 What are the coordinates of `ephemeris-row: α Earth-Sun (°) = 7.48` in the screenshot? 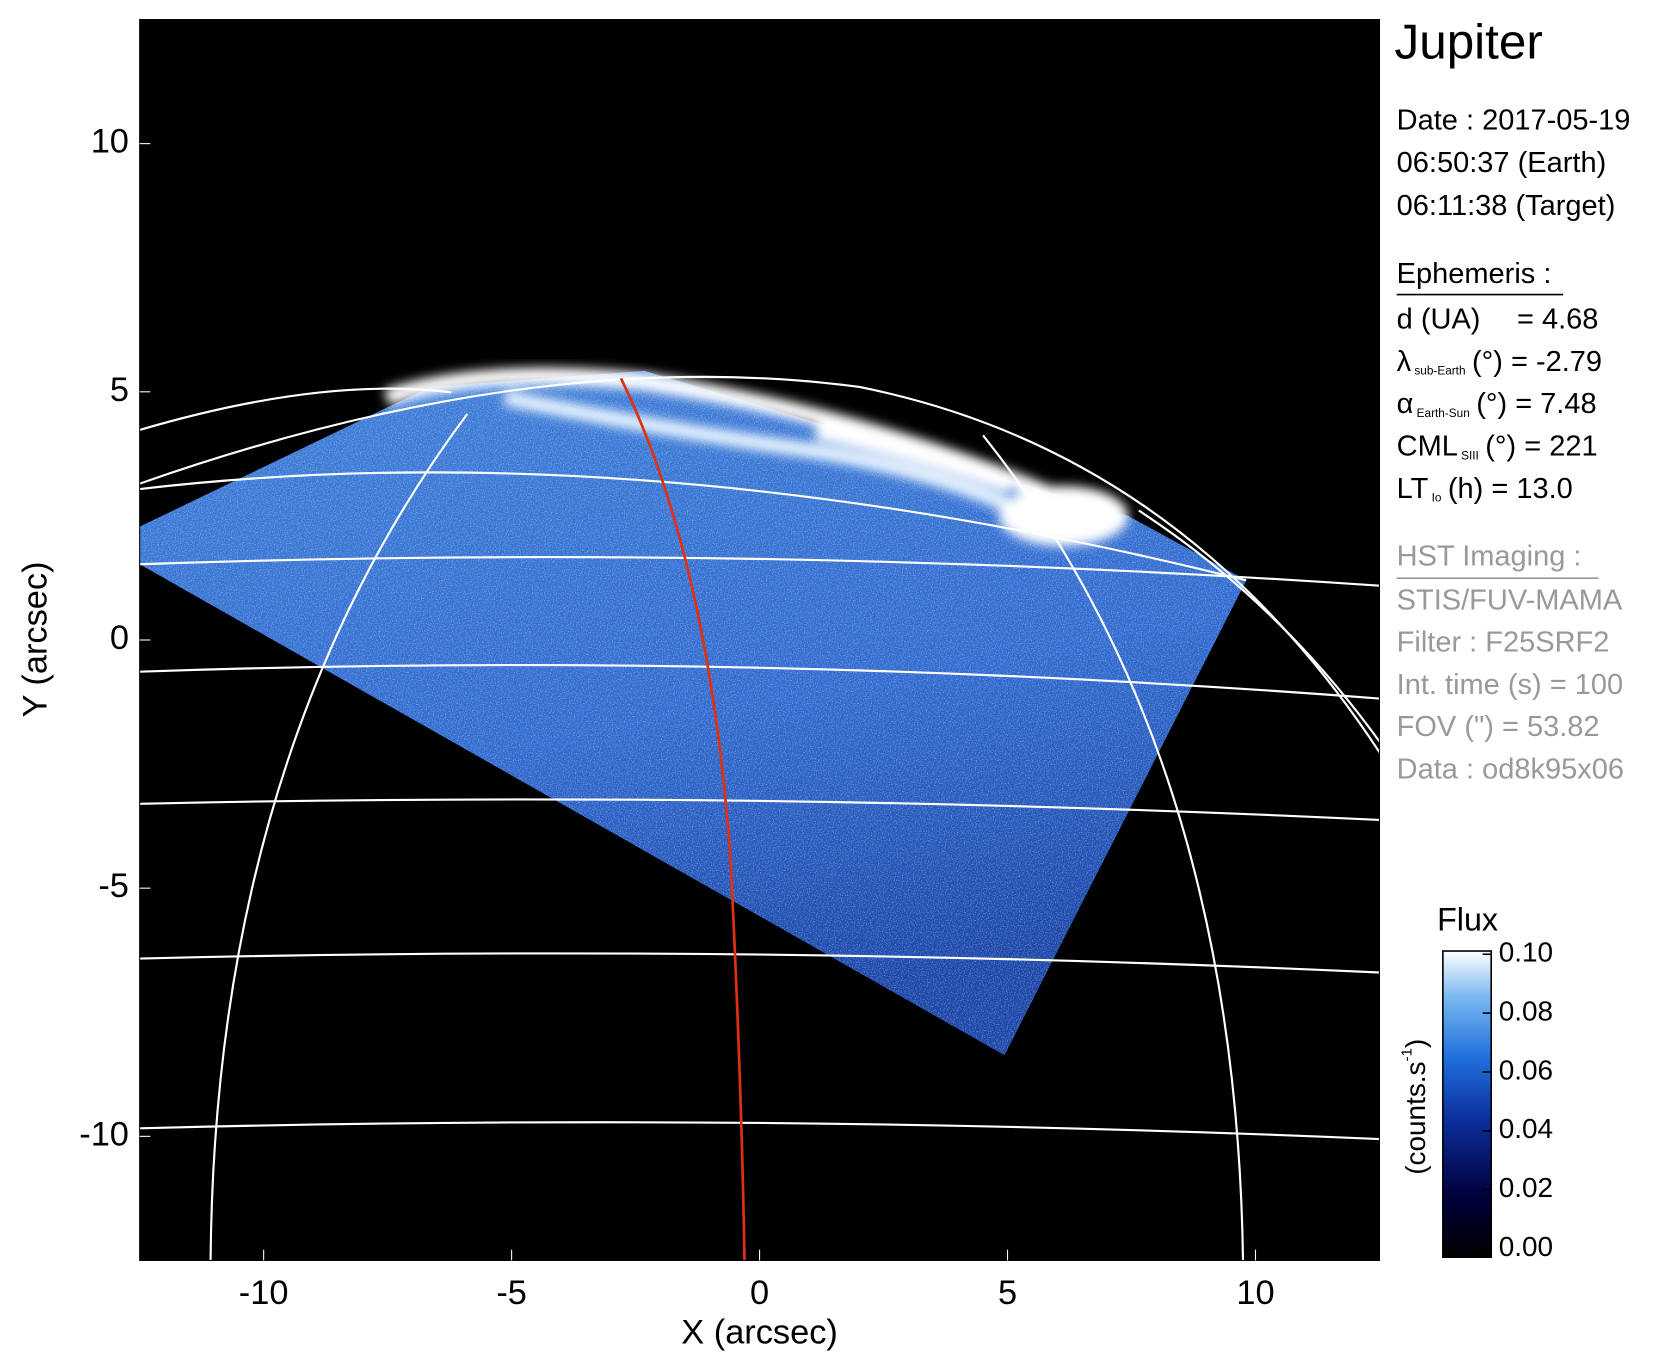 It's located at (1497, 404).